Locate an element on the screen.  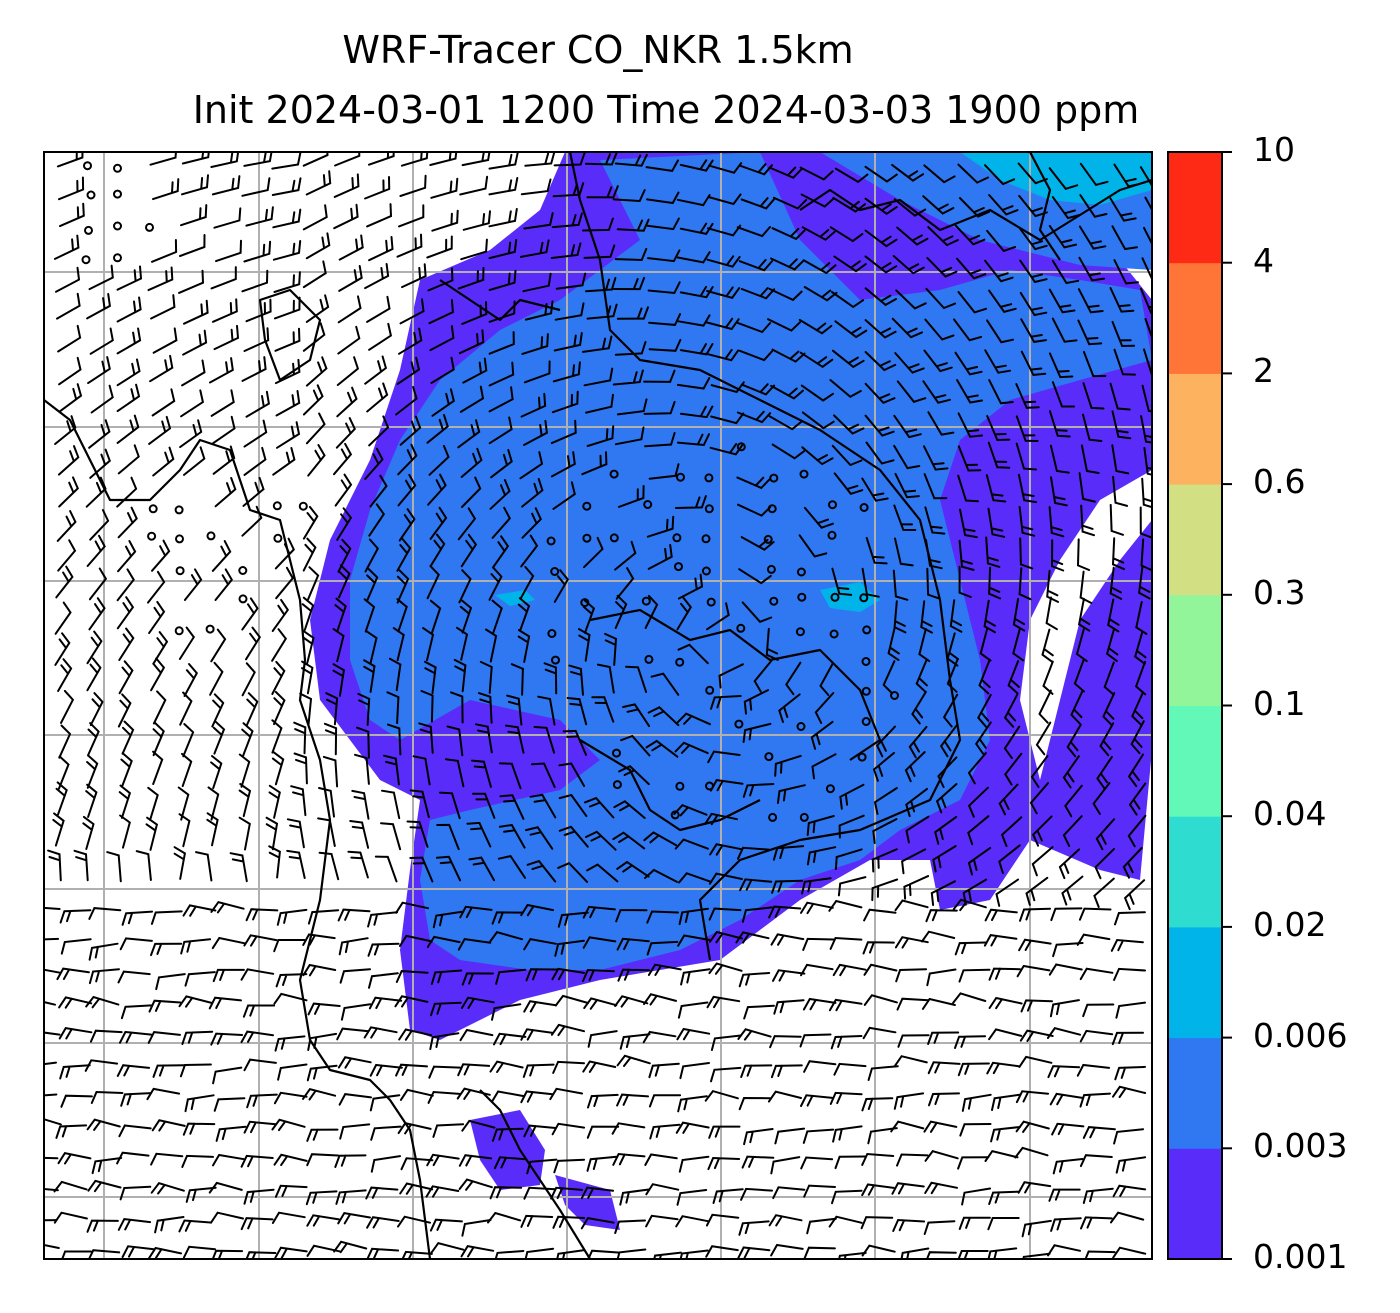
colorbar-segment is located at coordinates (1195, 872).